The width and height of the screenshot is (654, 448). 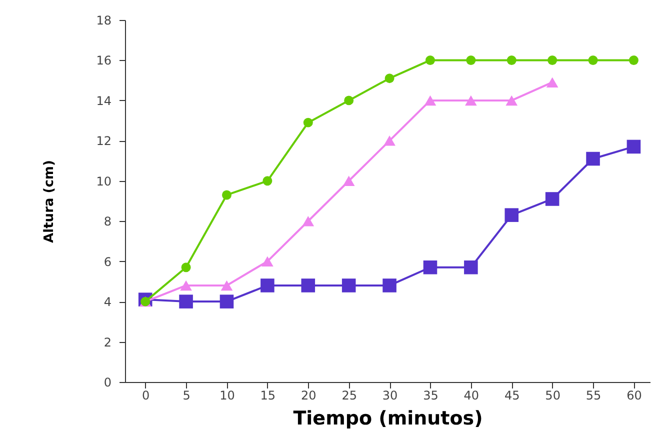 What do you see at coordinates (104, 21) in the screenshot?
I see `y-tick-label: 18` at bounding box center [104, 21].